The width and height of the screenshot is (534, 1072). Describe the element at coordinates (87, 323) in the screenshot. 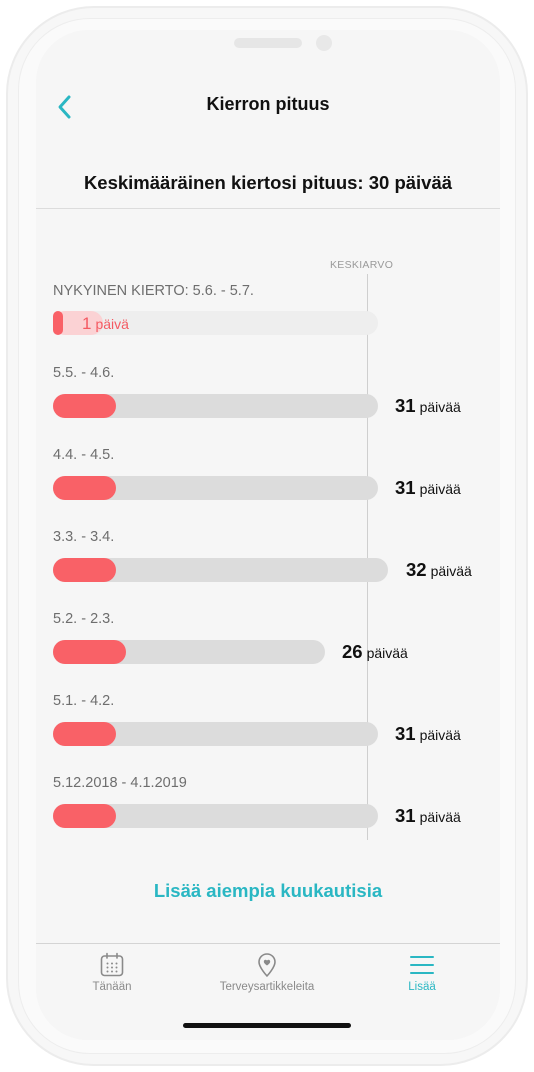

I see `current-cycle-days: 1` at that location.